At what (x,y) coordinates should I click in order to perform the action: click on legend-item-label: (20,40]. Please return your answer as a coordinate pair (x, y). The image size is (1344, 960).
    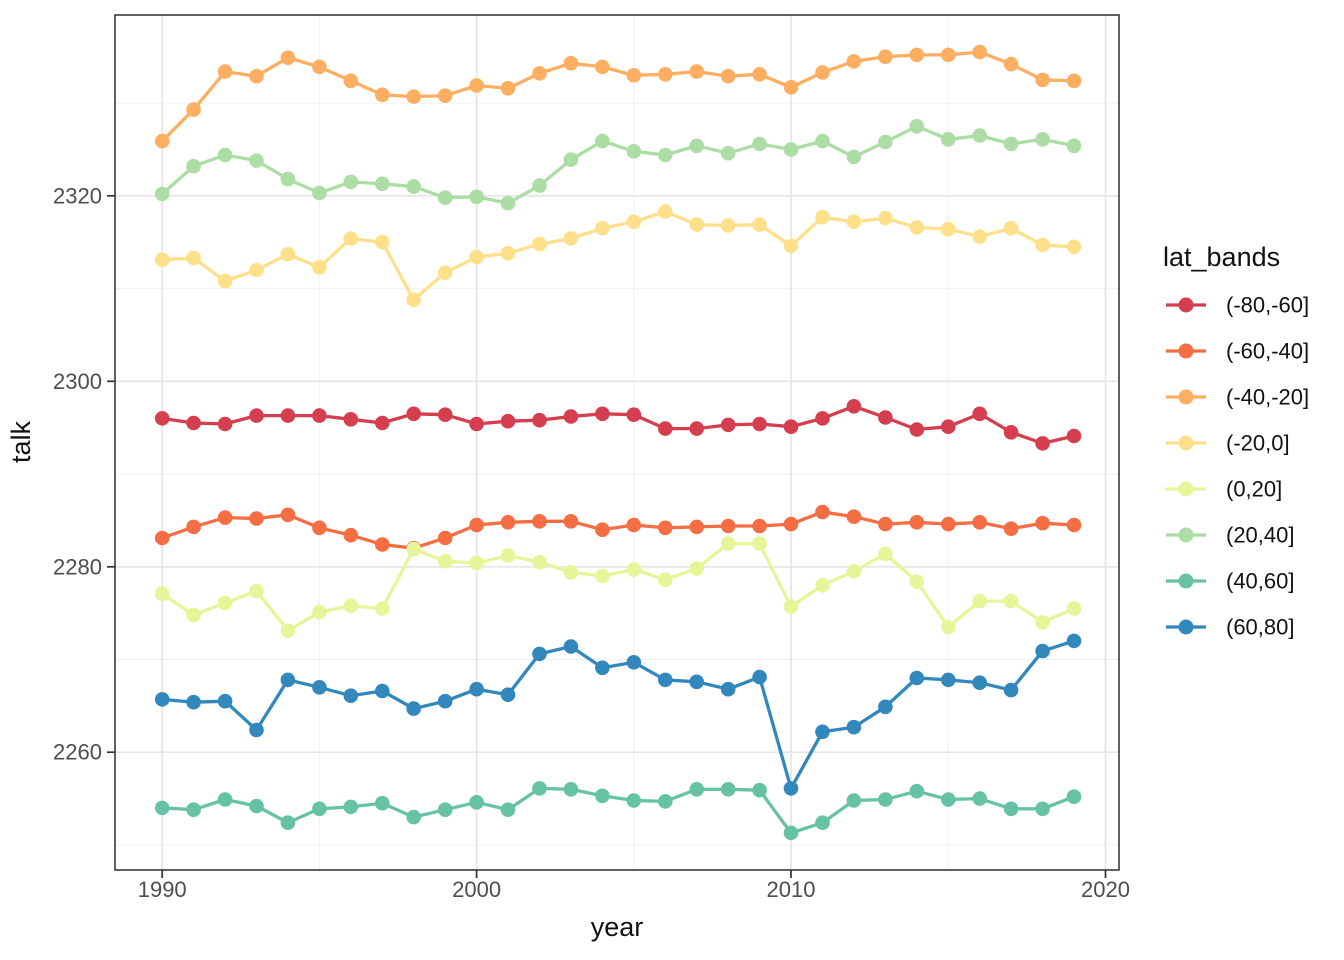
    Looking at the image, I should click on (1260, 535).